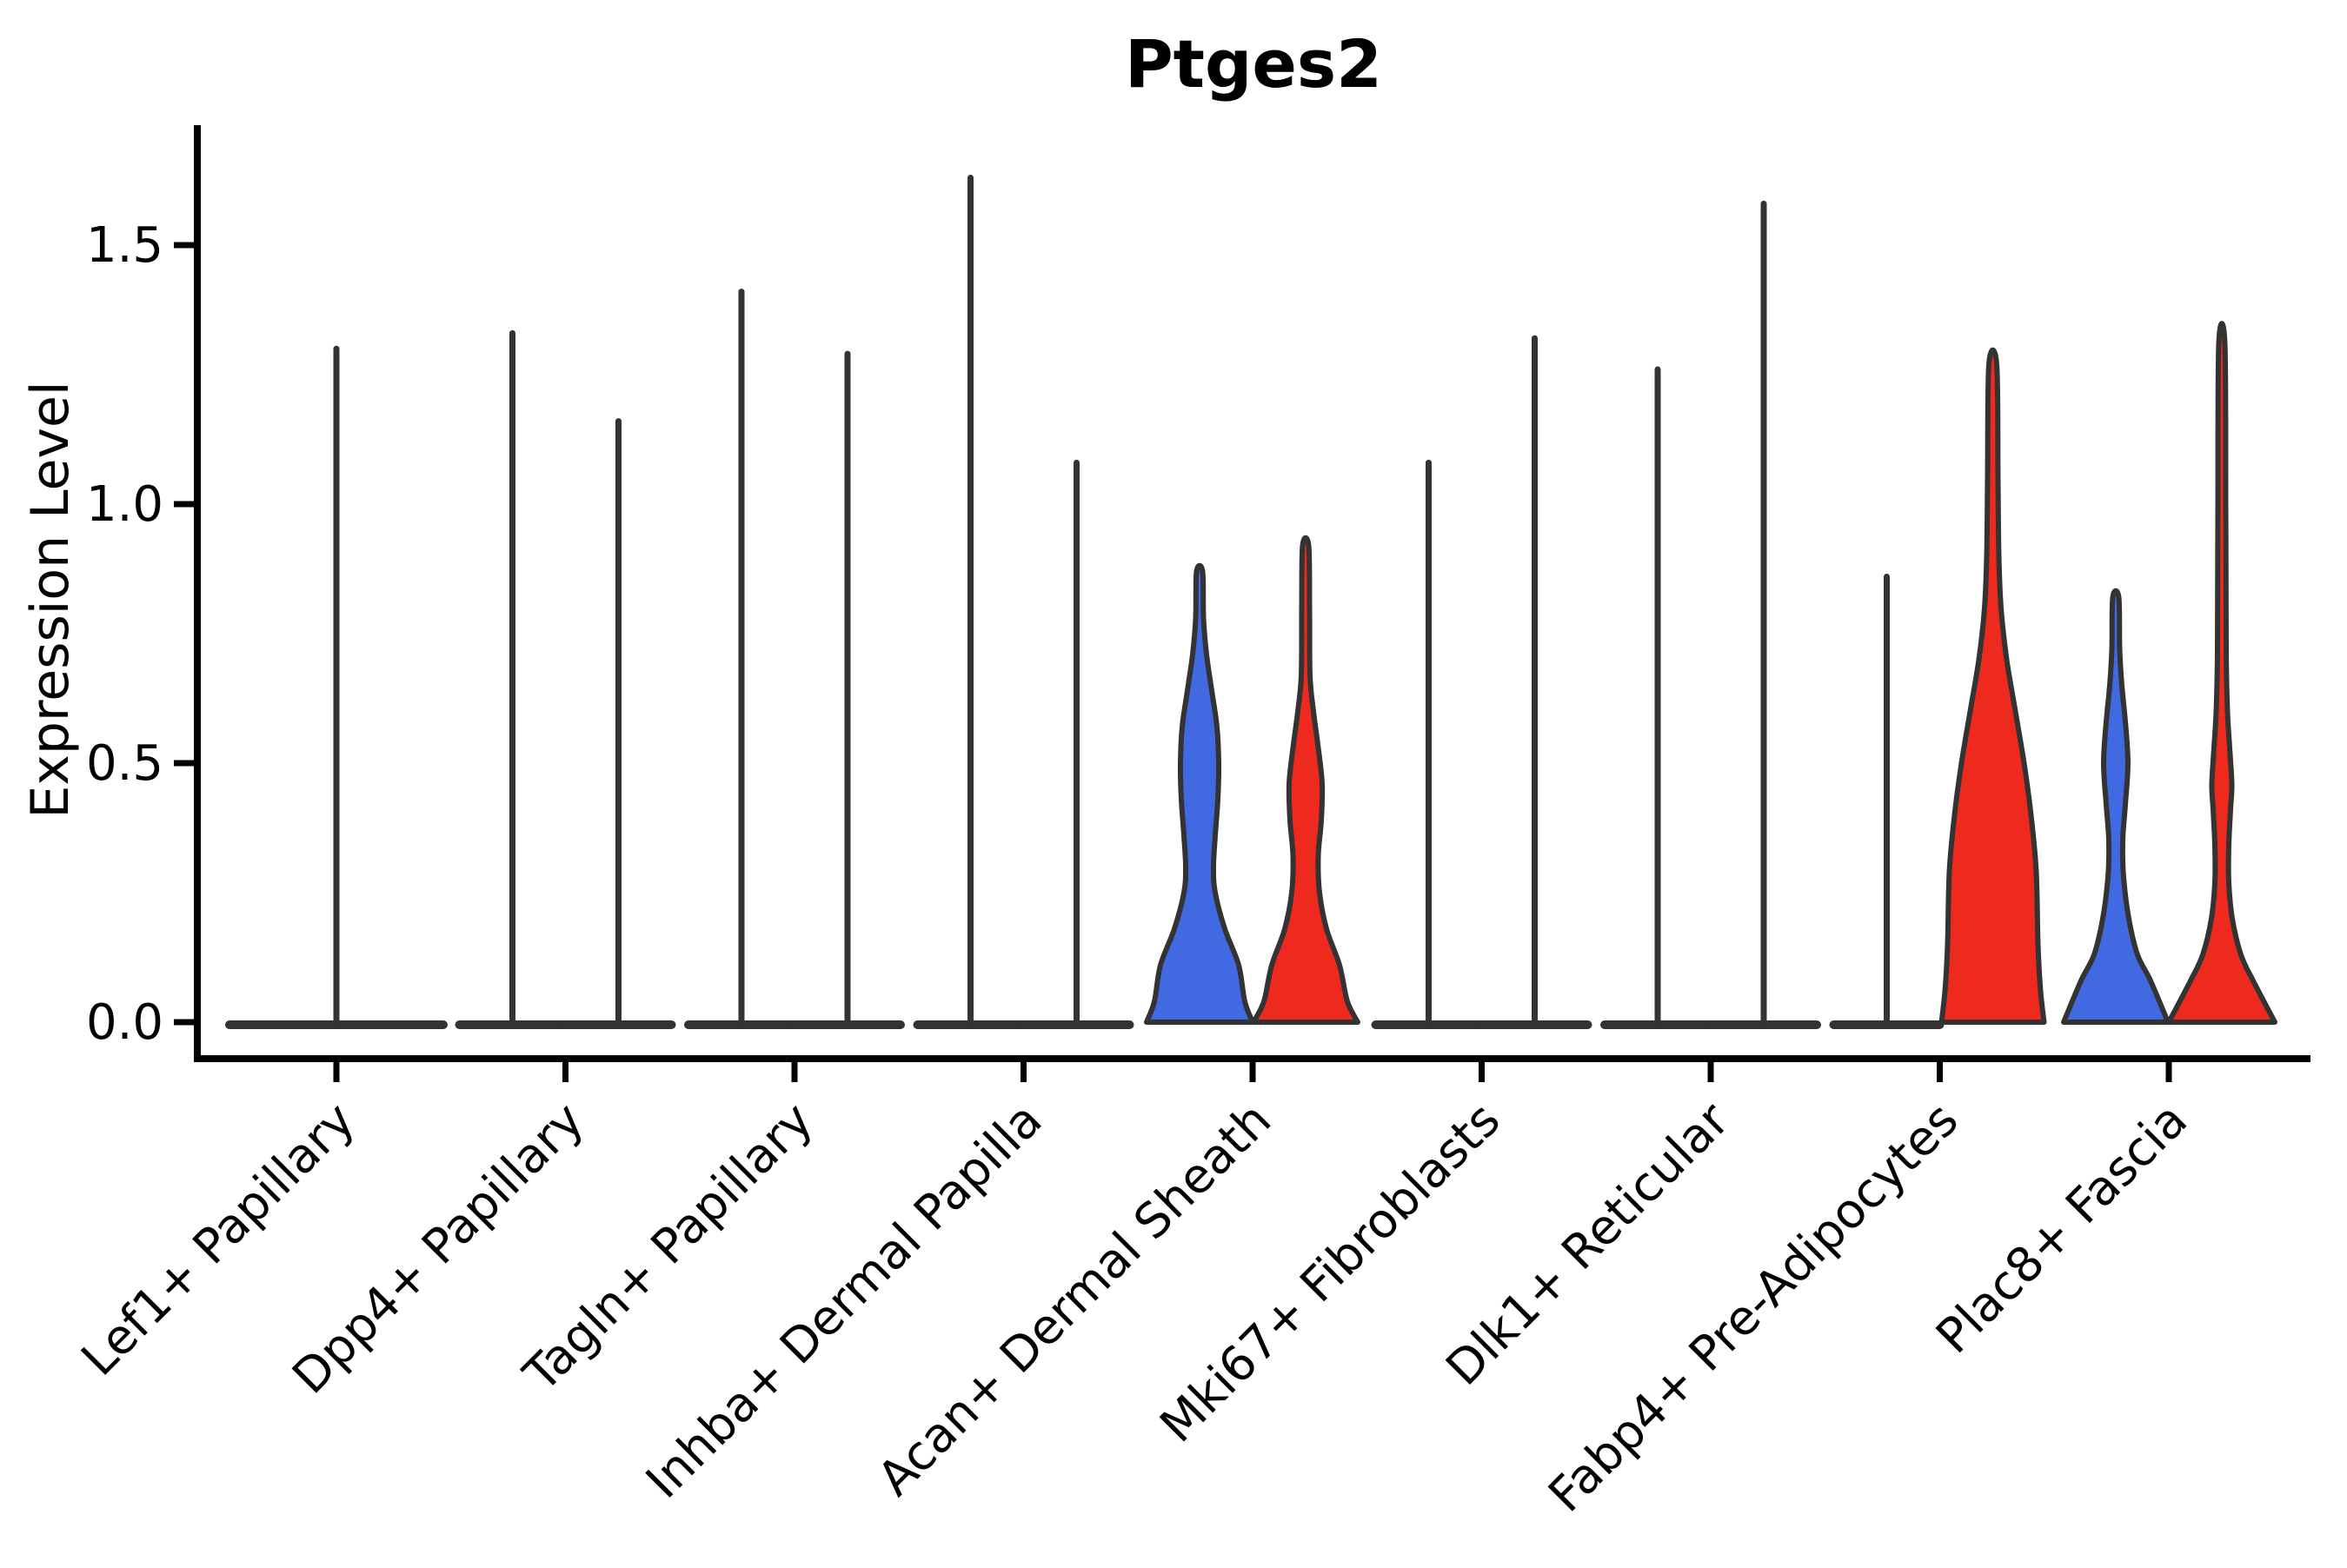  What do you see at coordinates (1074, 1299) in the screenshot?
I see `x-tick-label: Acan+ Dermal Sheath` at bounding box center [1074, 1299].